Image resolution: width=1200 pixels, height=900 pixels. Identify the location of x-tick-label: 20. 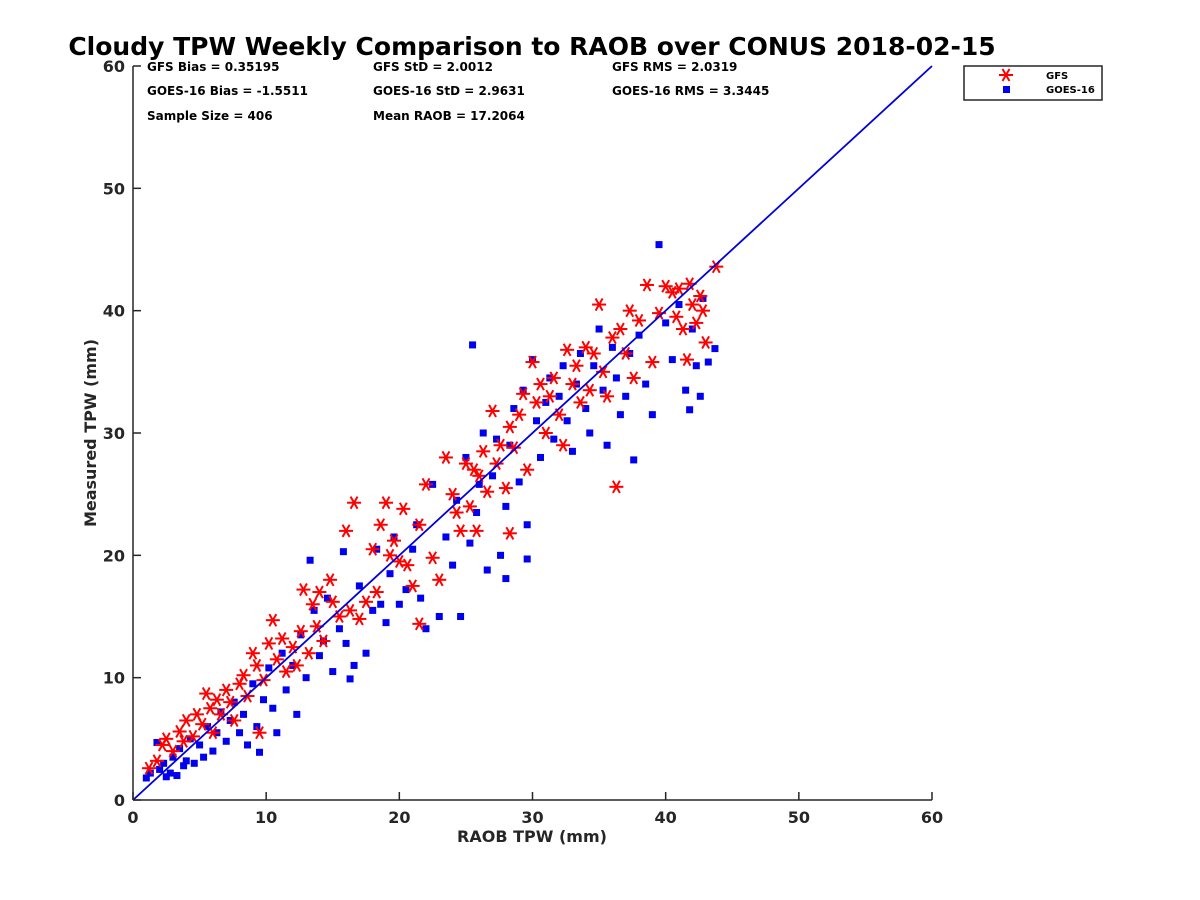
(399, 817).